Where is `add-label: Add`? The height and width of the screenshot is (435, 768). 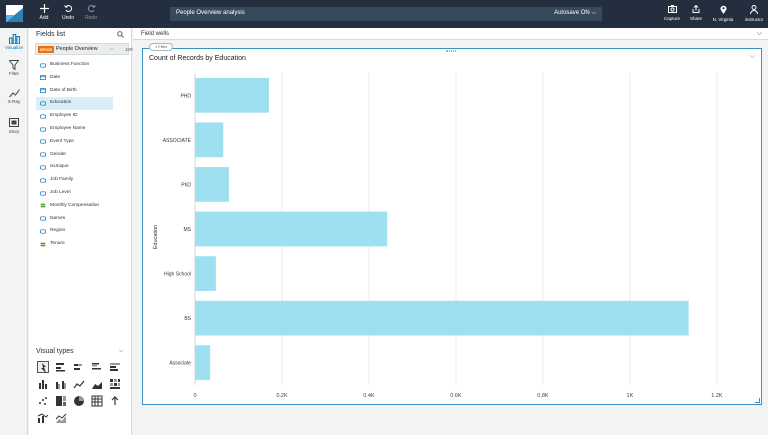
add-label: Add is located at coordinates (44, 18).